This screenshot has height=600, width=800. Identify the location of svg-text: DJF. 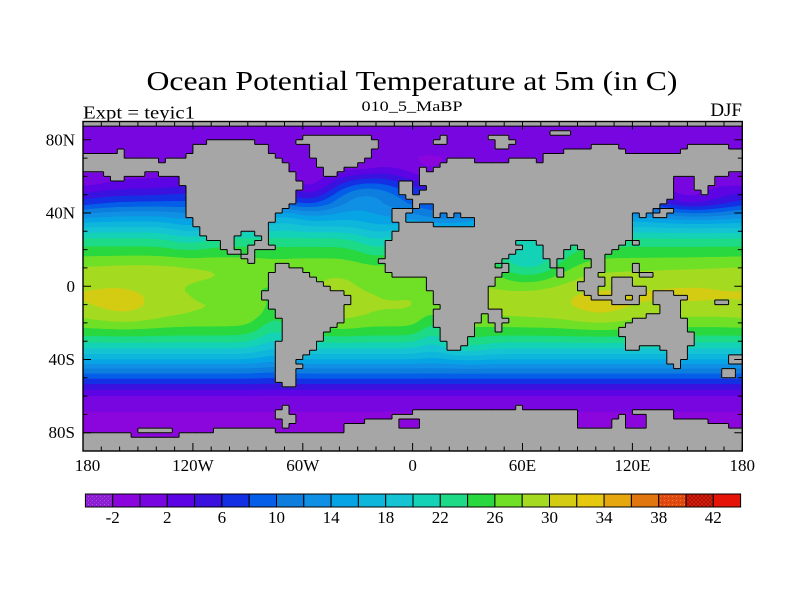
(726, 110).